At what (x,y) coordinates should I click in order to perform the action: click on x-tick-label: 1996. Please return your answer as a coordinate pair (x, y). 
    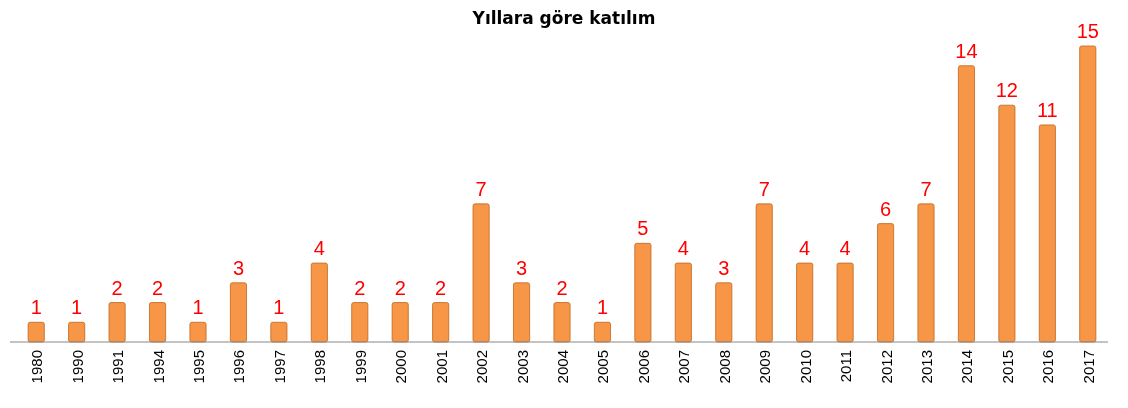
    Looking at the image, I should click on (239, 367).